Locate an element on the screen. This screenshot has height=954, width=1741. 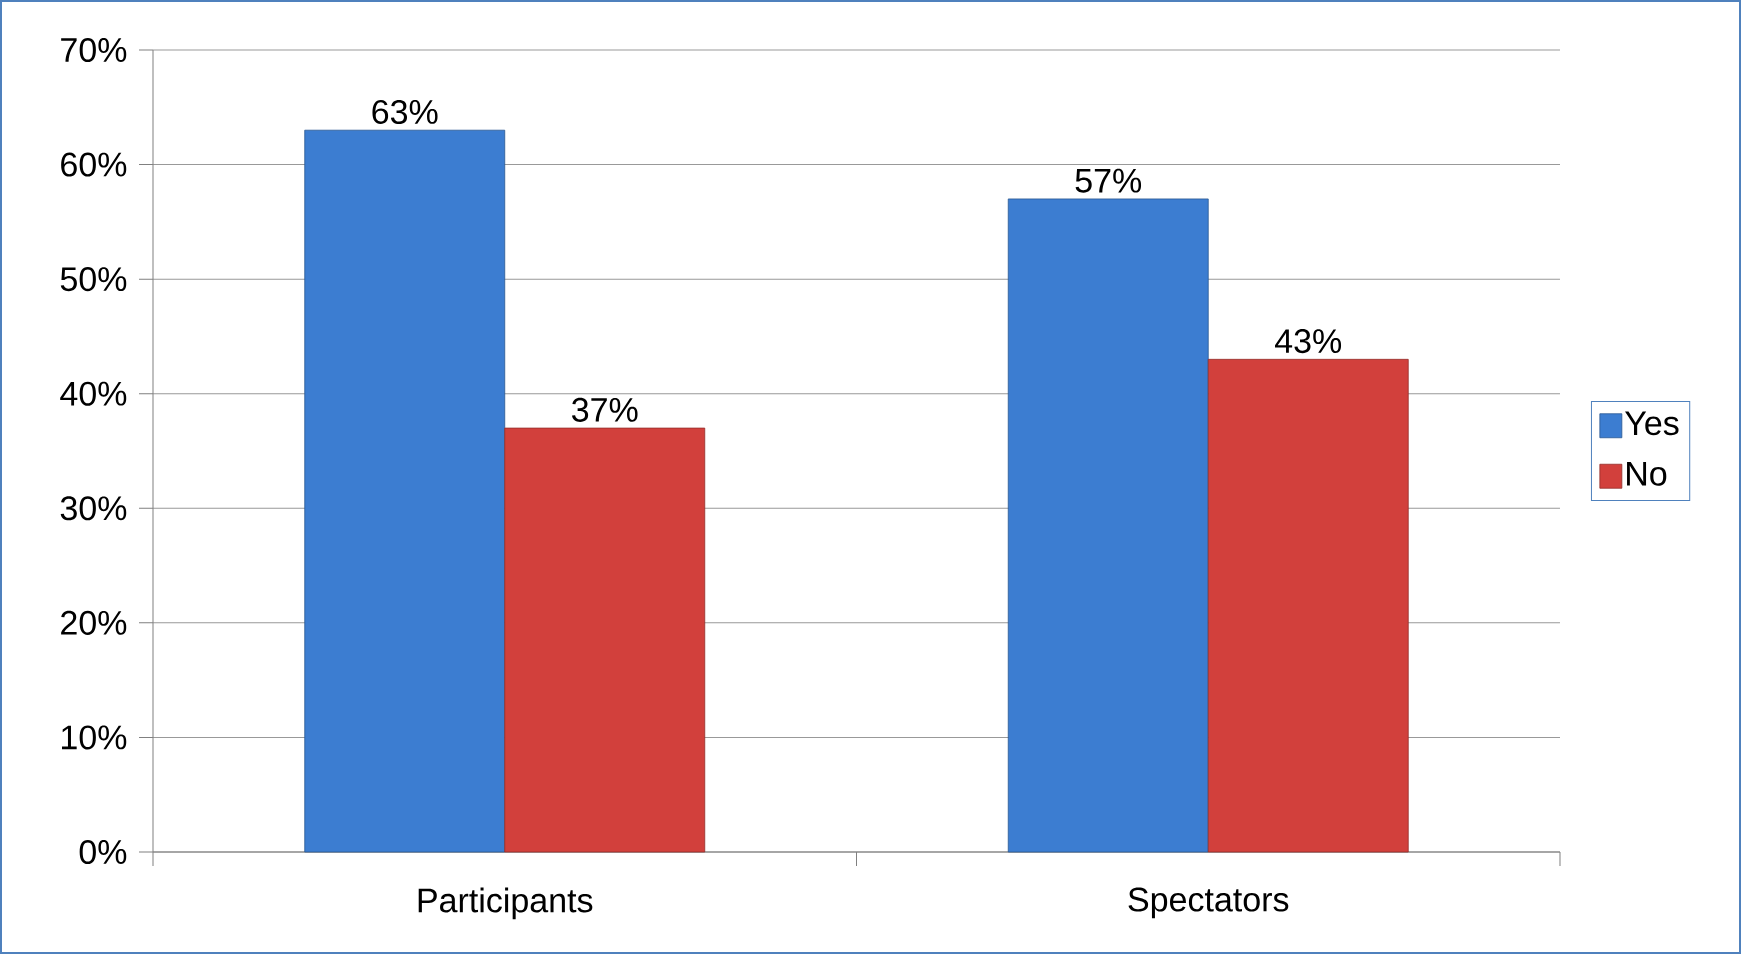
legend-label: Yes is located at coordinates (1652, 423).